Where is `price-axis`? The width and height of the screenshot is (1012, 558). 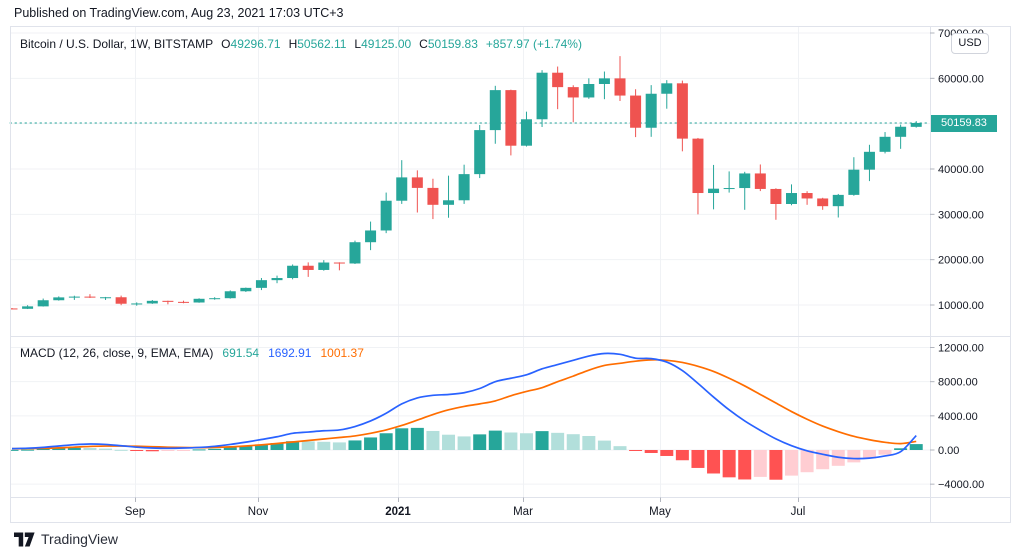
price-axis is located at coordinates (971, 262).